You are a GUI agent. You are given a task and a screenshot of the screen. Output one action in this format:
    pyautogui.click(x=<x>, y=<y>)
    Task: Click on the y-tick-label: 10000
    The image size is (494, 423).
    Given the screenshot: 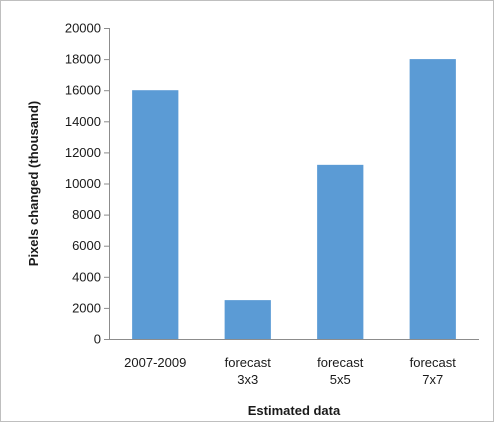 What is the action you would take?
    pyautogui.click(x=83, y=183)
    